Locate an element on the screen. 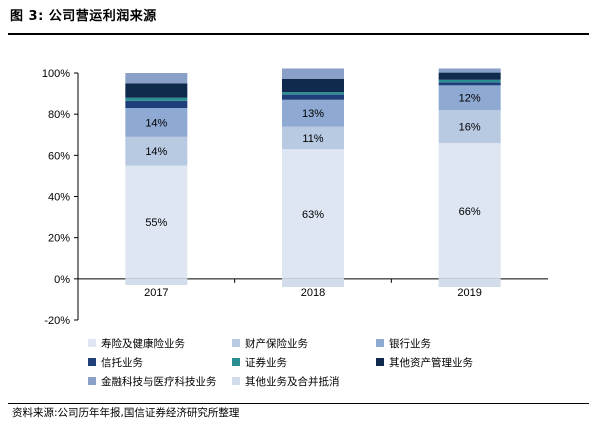 The height and width of the screenshot is (423, 597). y-tick-label: 0% is located at coordinates (62, 280).